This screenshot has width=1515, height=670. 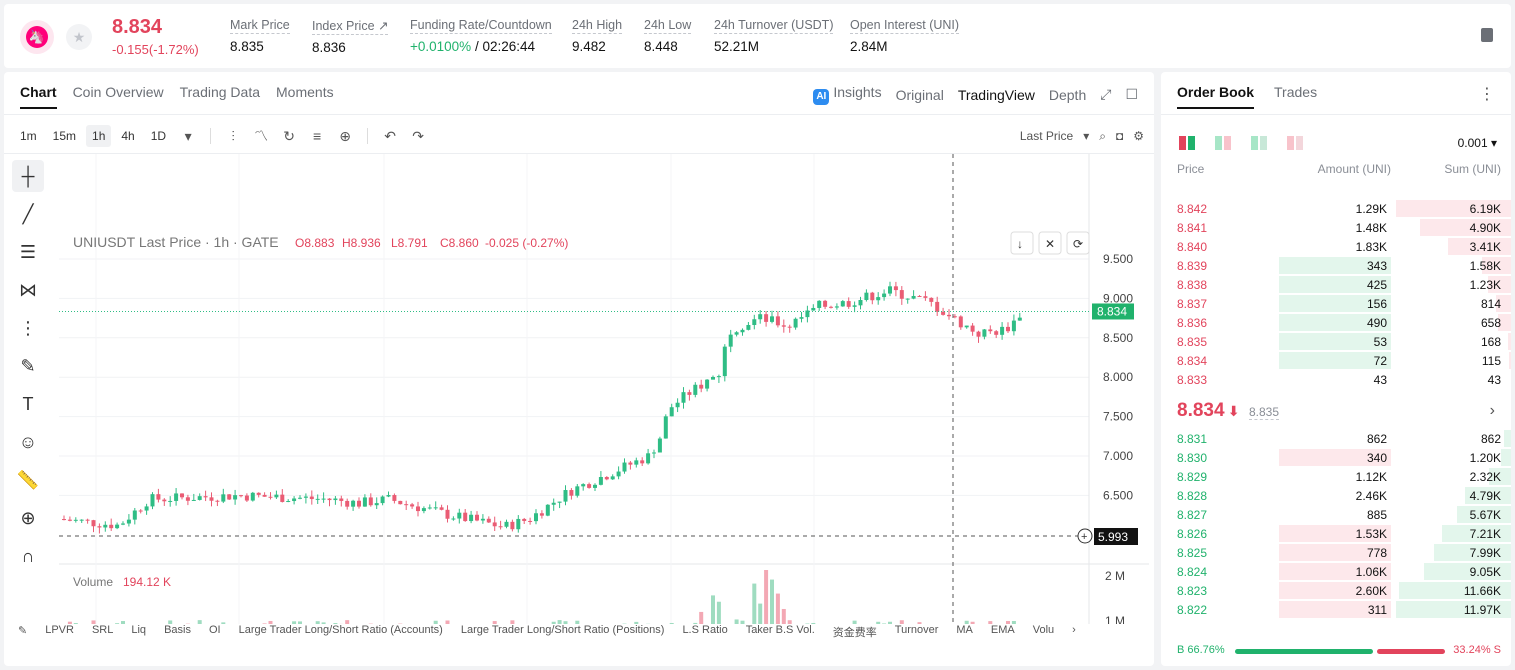 What do you see at coordinates (1102, 135) in the screenshot?
I see `search-icon: ⌕` at bounding box center [1102, 135].